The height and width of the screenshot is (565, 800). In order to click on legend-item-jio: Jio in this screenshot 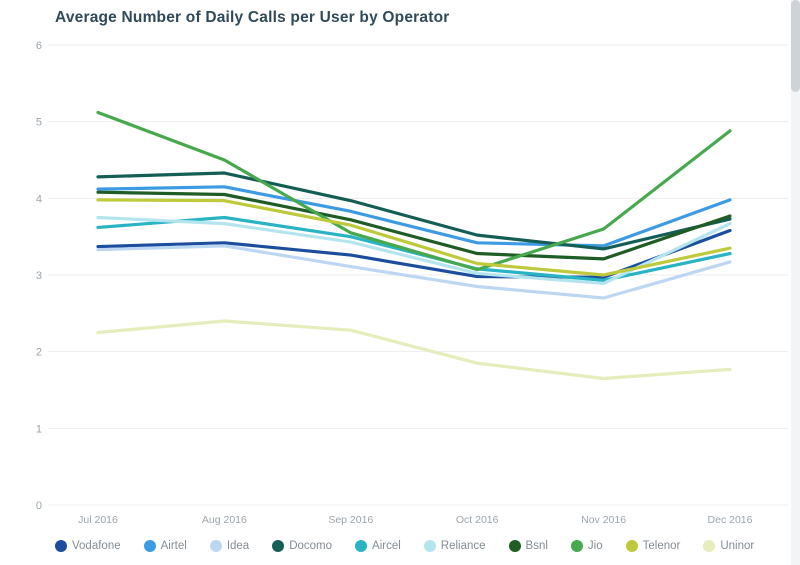, I will do `click(586, 546)`.